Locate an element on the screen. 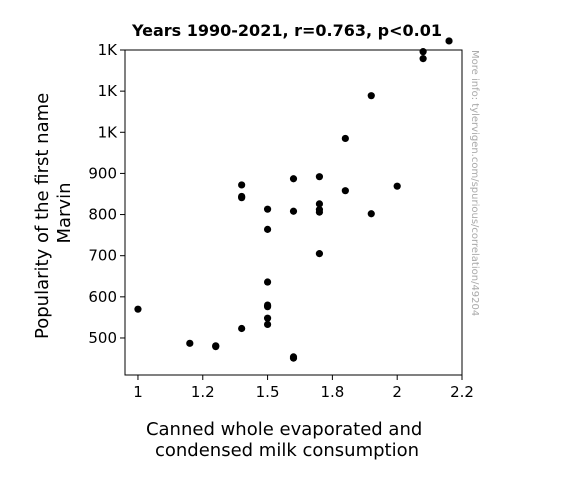 Image resolution: width=575 pixels, height=500 pixels. y-axis-label-line-2: Marvin is located at coordinates (64, 212).